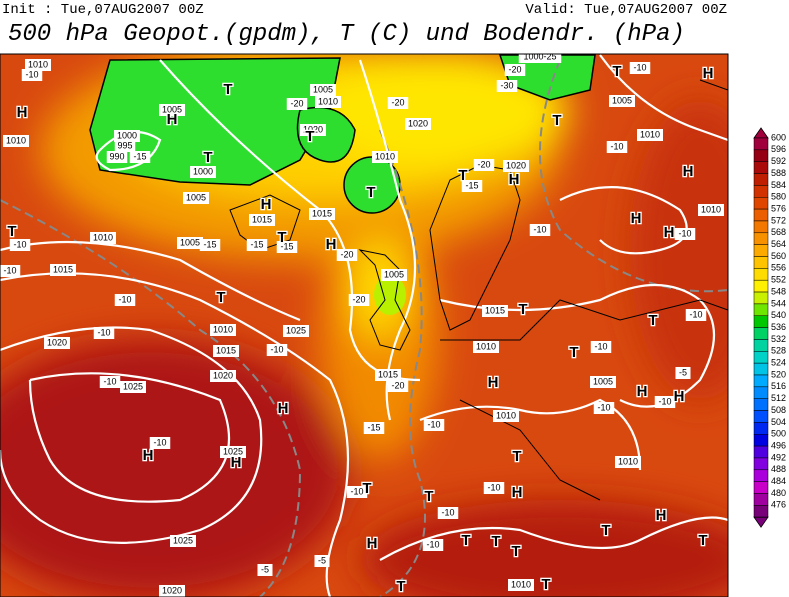  What do you see at coordinates (778, 315) in the screenshot?
I see `colorbar-label: 540` at bounding box center [778, 315].